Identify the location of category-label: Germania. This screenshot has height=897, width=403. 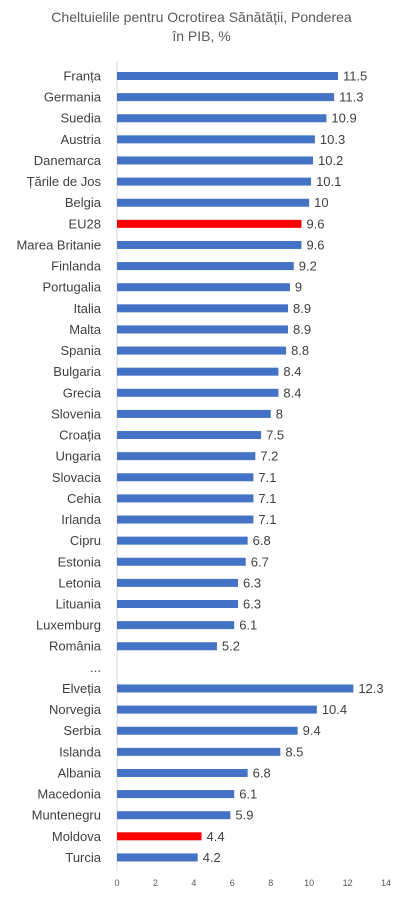
(73, 97).